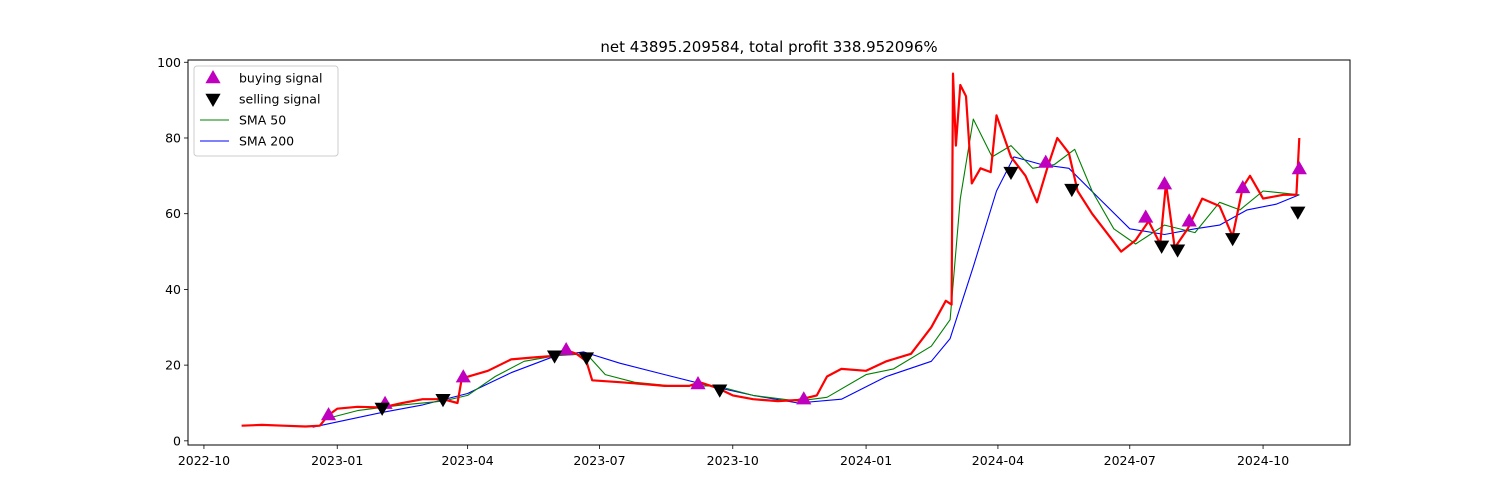  Describe the element at coordinates (998, 460) in the screenshot. I see `x-tick-label: 2024-04` at that location.